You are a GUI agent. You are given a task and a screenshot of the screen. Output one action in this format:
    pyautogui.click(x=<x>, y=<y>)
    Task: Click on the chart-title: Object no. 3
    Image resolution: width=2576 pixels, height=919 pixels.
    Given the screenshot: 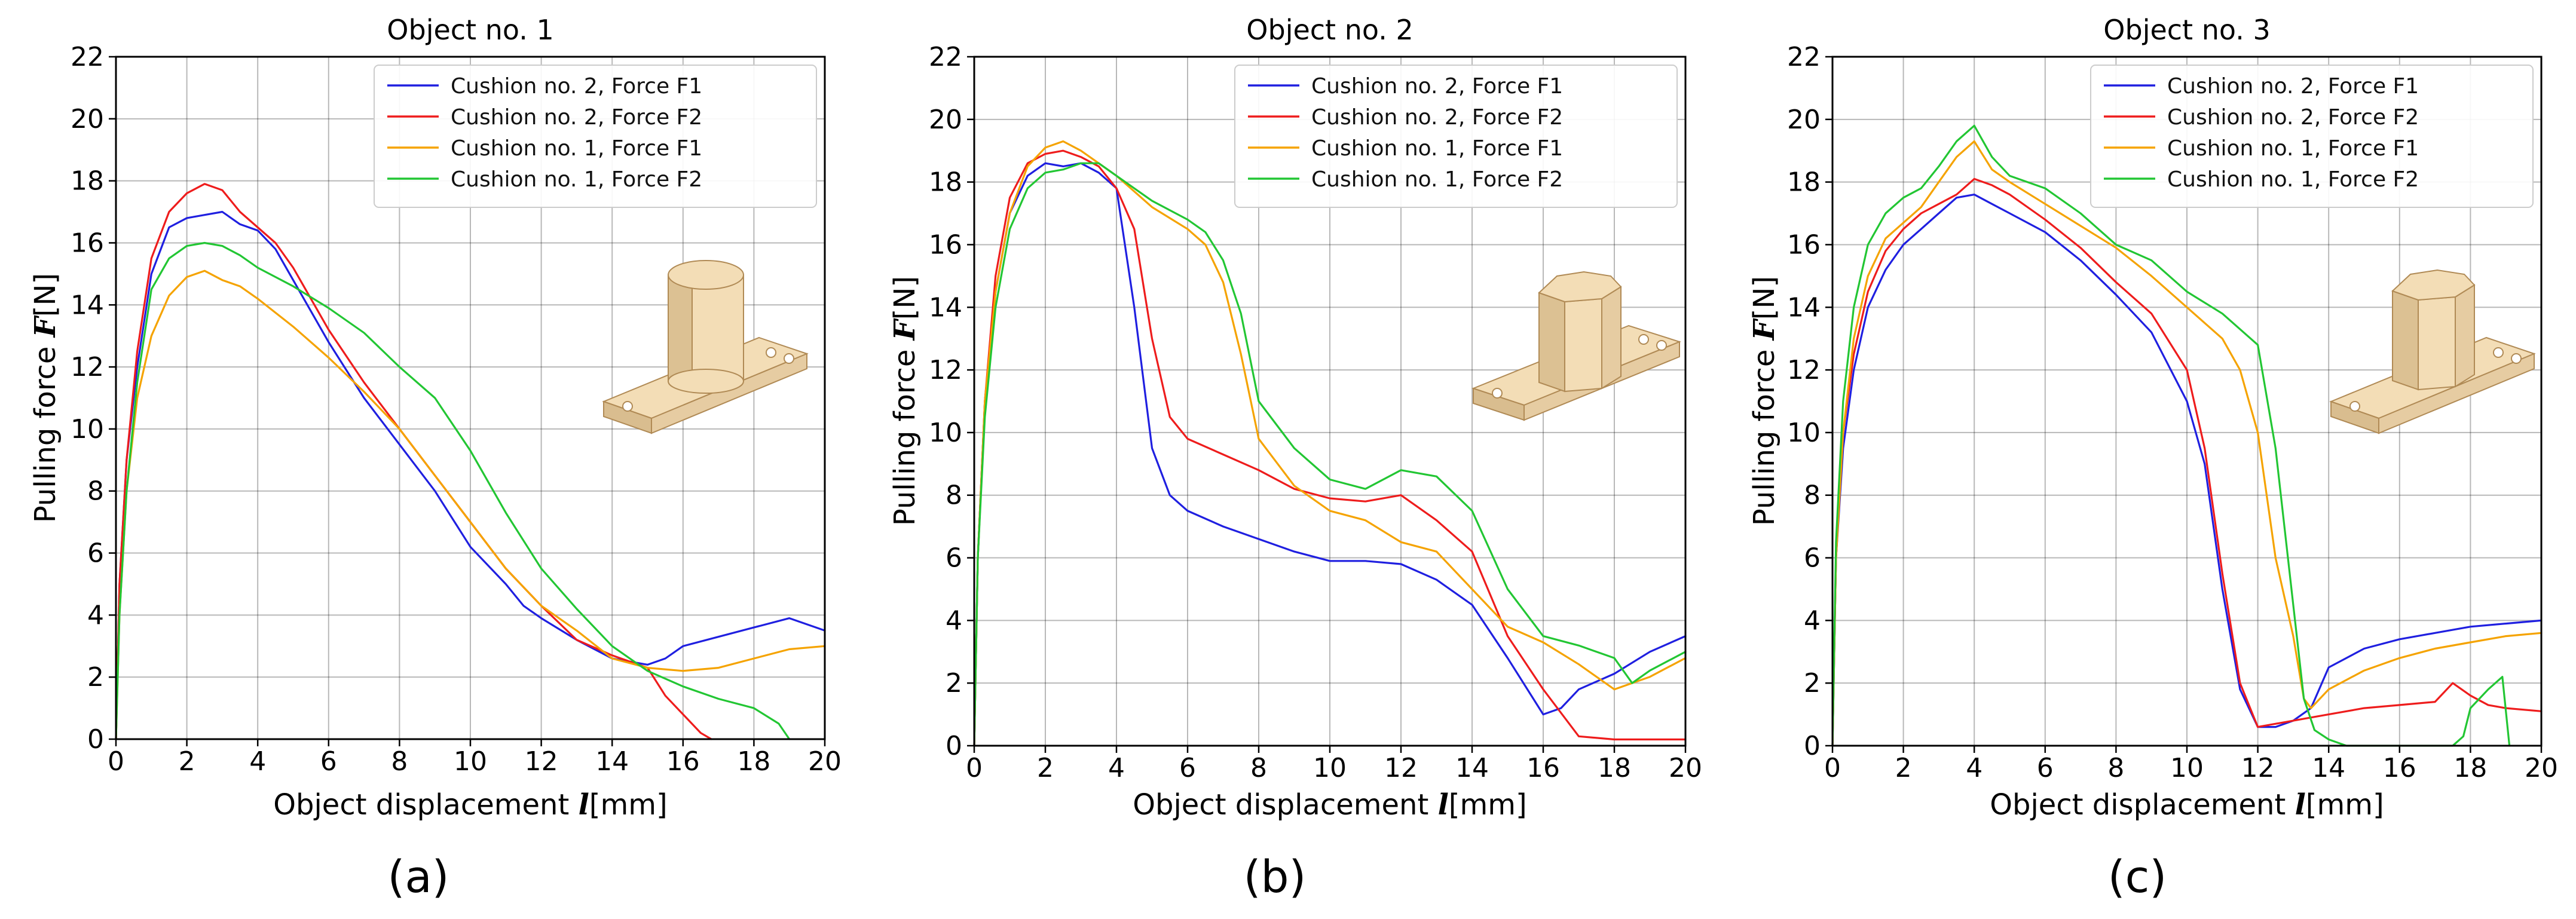 What is the action you would take?
    pyautogui.click(x=2186, y=30)
    